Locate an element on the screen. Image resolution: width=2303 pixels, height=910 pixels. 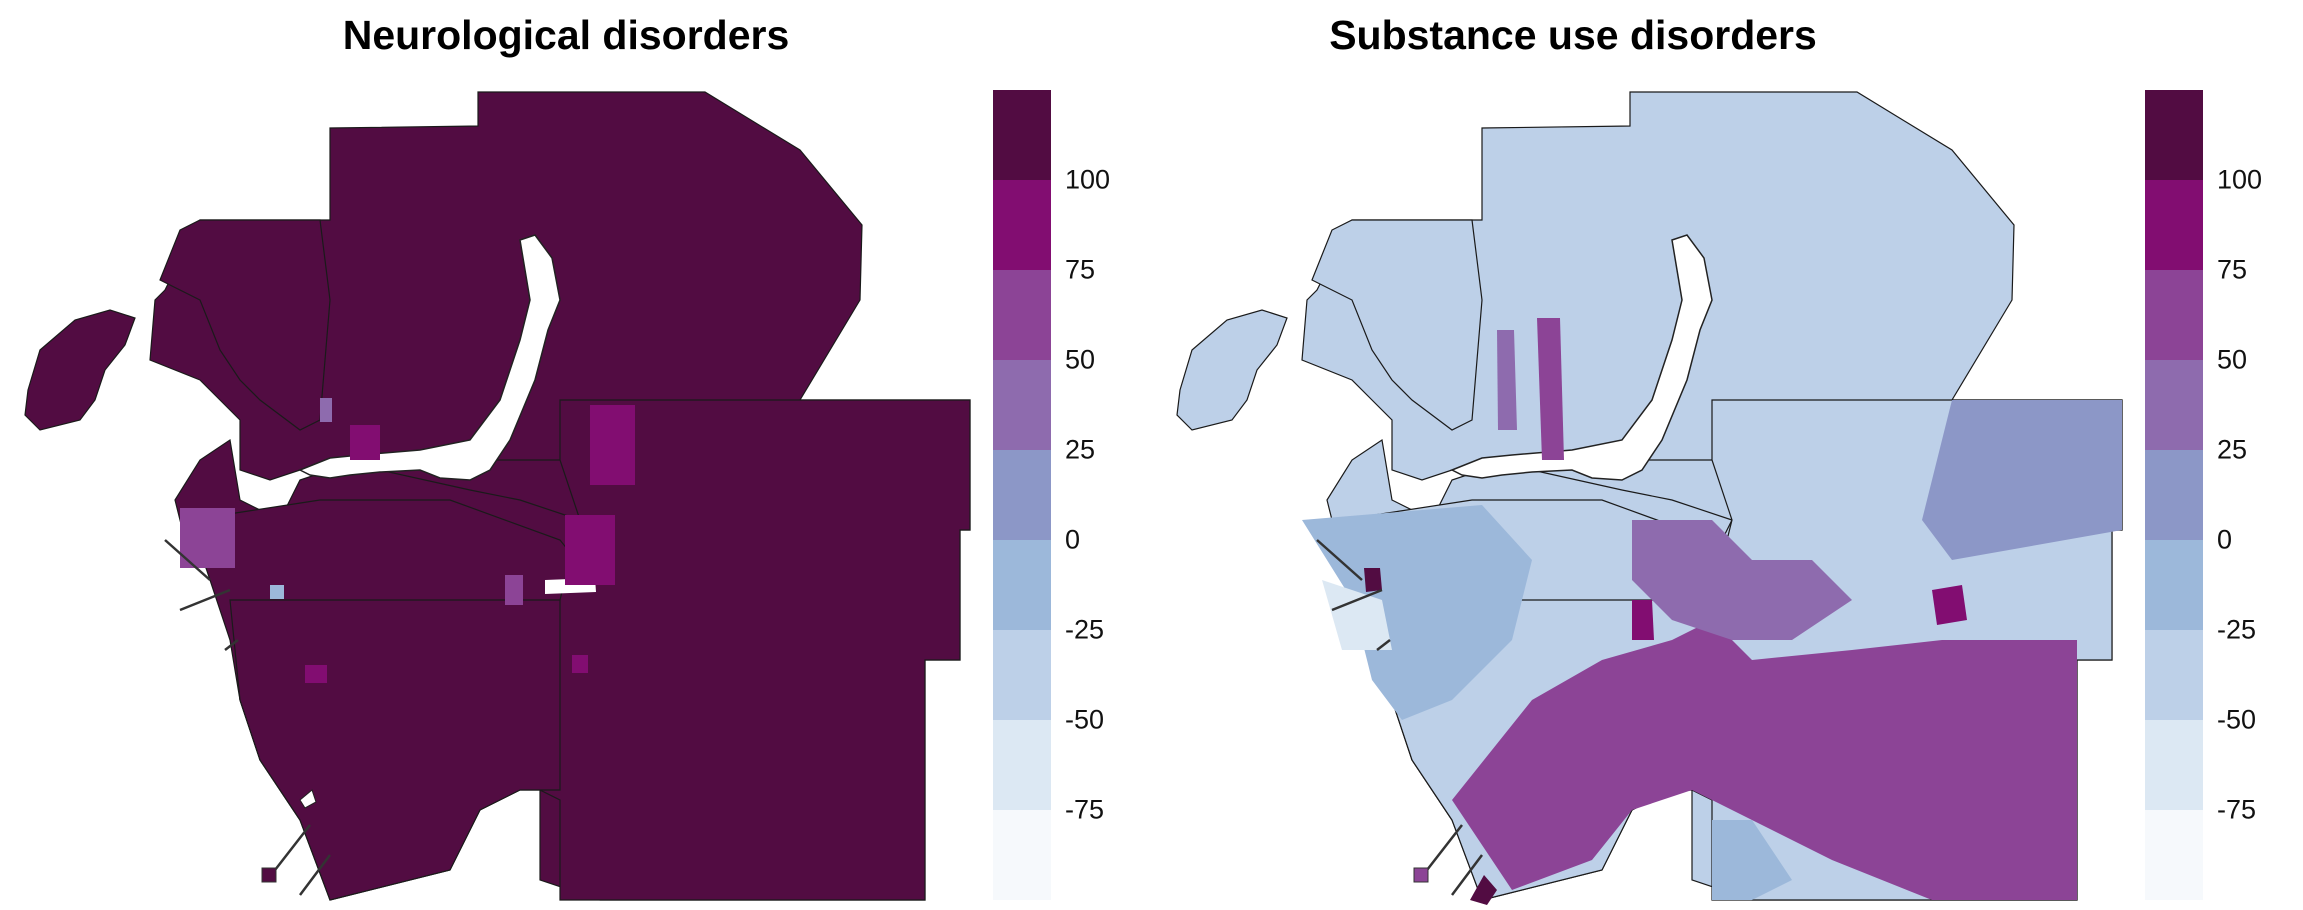
panel-title: Neurological disorders is located at coordinates (566, 35).